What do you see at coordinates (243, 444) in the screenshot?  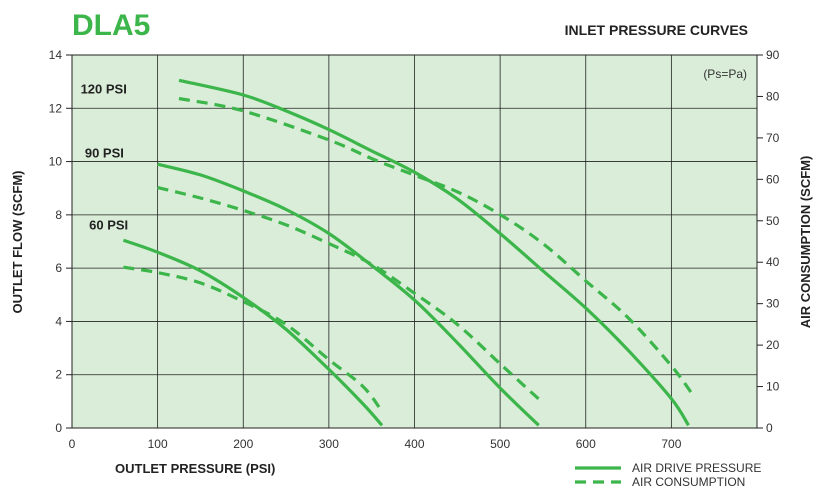 I see `x-tick-label: 200` at bounding box center [243, 444].